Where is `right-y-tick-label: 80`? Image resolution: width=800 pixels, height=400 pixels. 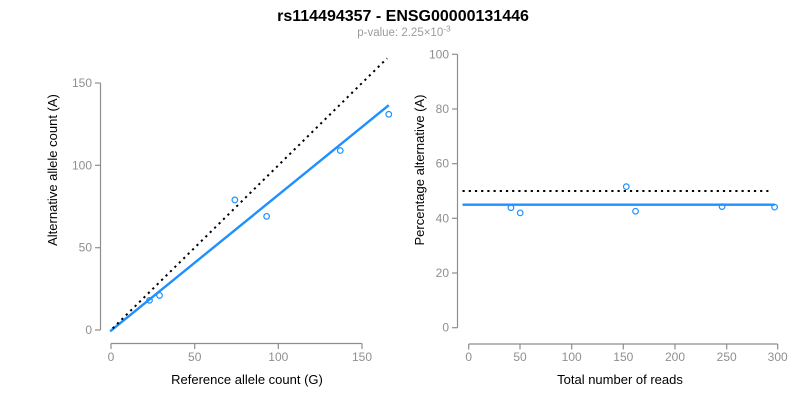 right-y-tick-label: 80 is located at coordinates (443, 109).